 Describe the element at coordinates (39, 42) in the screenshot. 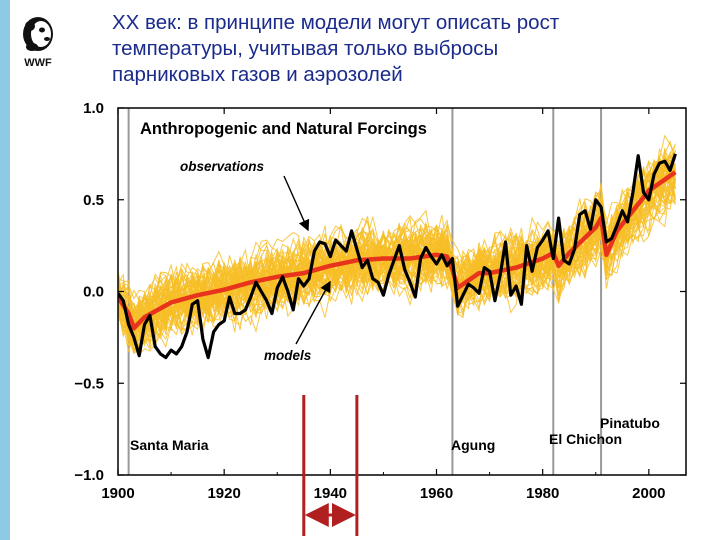

I see `wwf-logo: WWF` at that location.